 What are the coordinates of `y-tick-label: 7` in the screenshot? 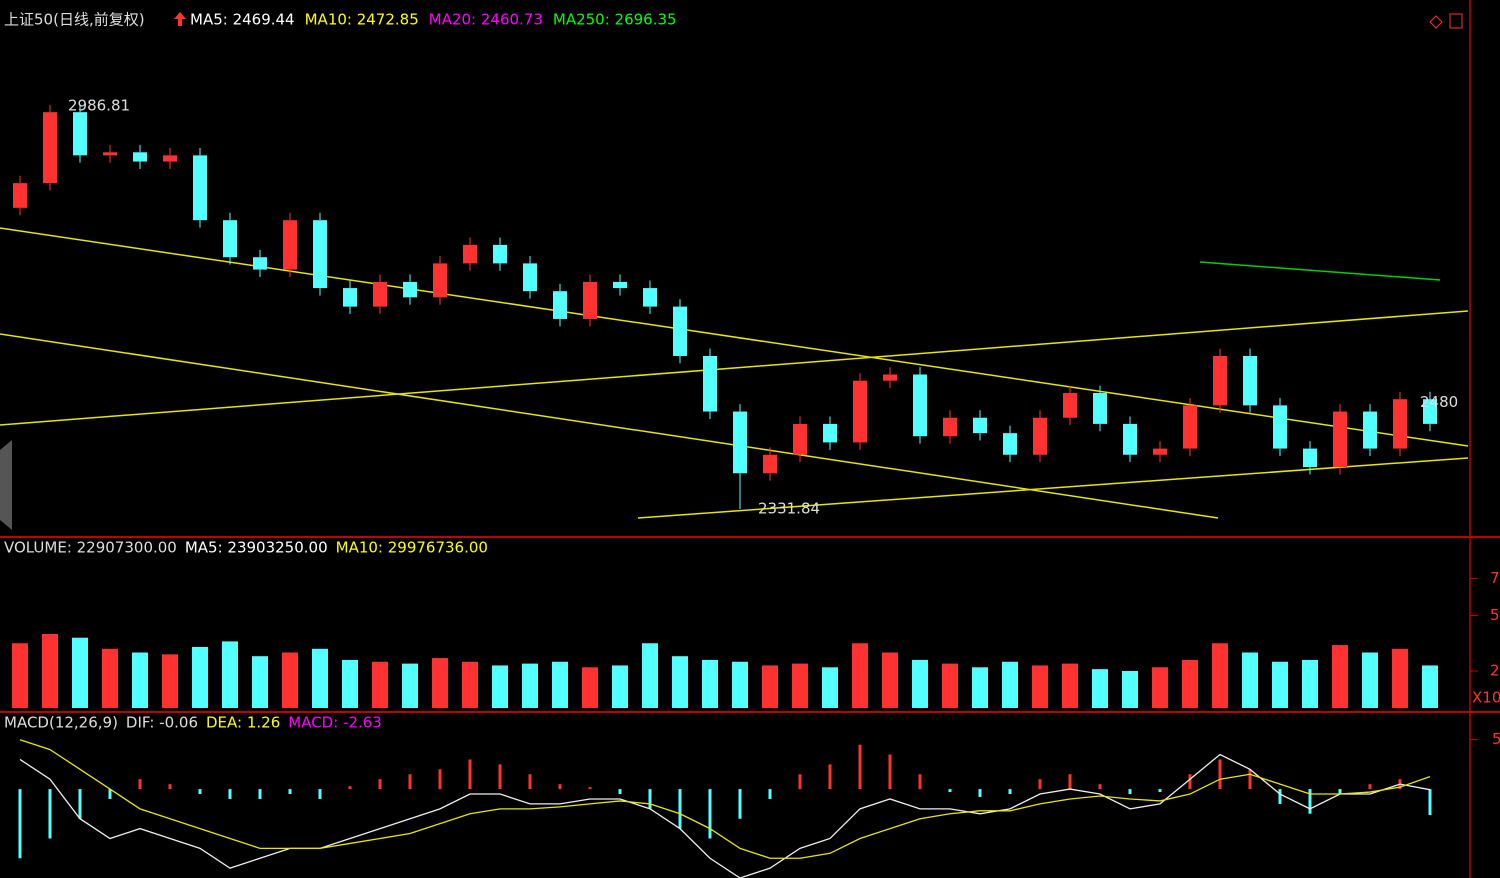 It's located at (1495, 578).